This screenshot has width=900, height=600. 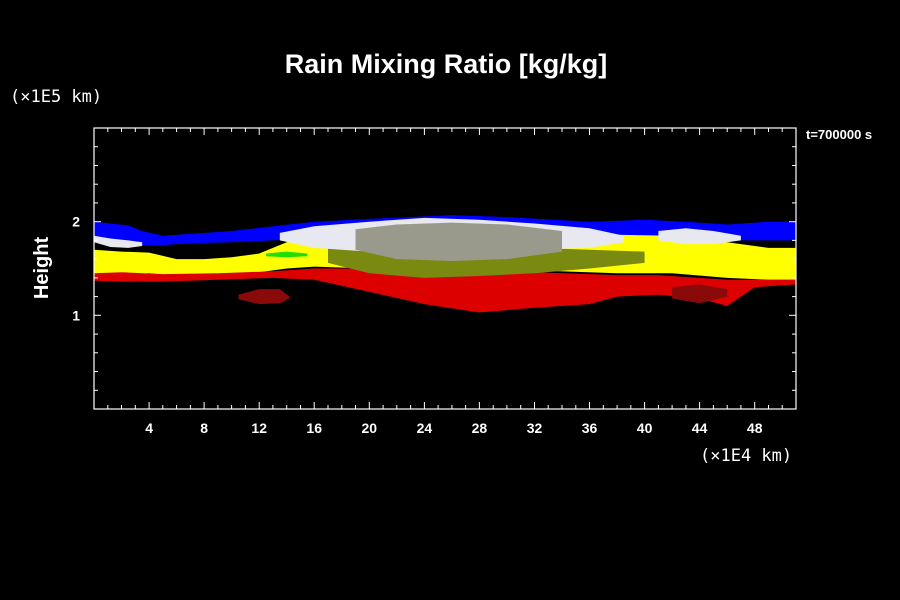 What do you see at coordinates (118, 241) in the screenshot?
I see `layer-left-white-patch` at bounding box center [118, 241].